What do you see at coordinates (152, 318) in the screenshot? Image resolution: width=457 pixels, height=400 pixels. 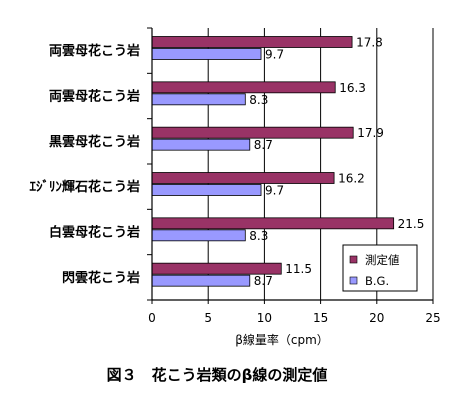 I see `x-tick-label: 0` at bounding box center [152, 318].